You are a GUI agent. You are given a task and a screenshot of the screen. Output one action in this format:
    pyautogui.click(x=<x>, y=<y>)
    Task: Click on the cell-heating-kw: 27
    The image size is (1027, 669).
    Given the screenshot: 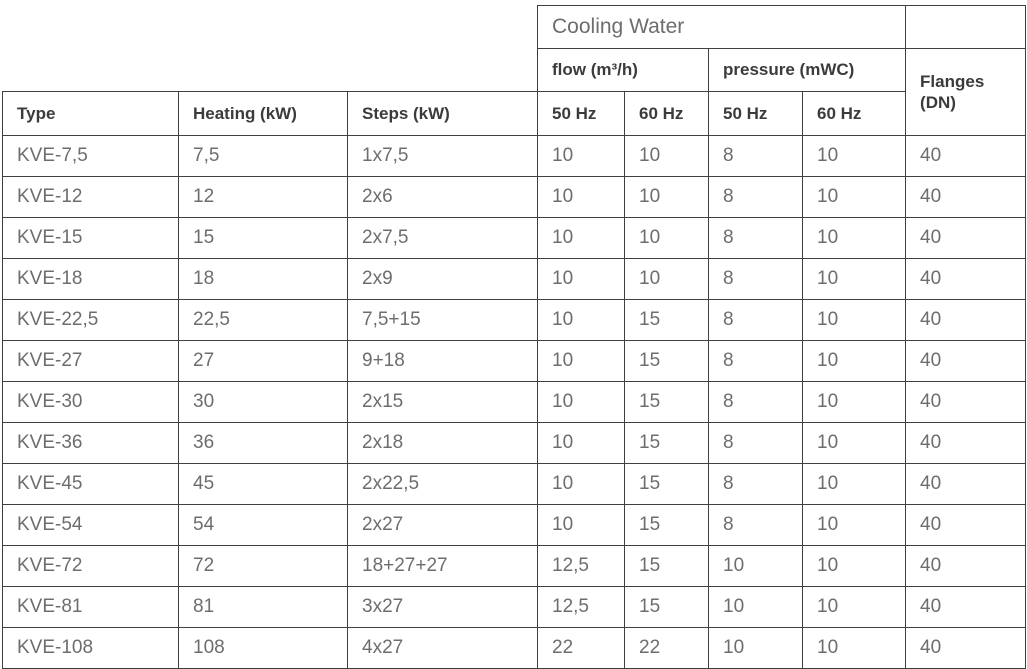 What is the action you would take?
    pyautogui.click(x=263, y=361)
    